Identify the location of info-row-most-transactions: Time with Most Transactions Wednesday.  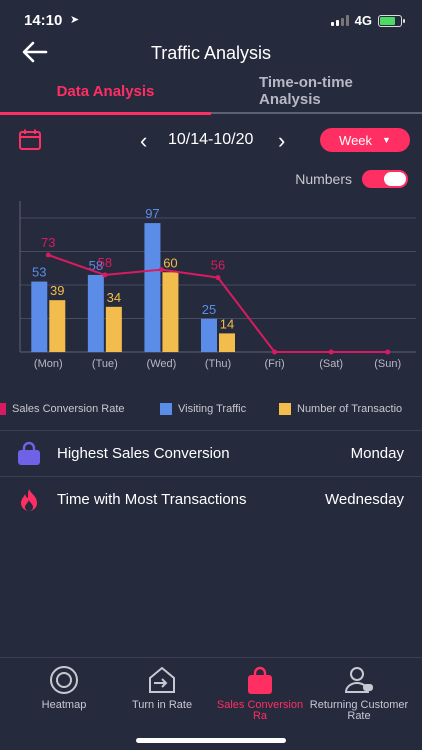
(211, 499).